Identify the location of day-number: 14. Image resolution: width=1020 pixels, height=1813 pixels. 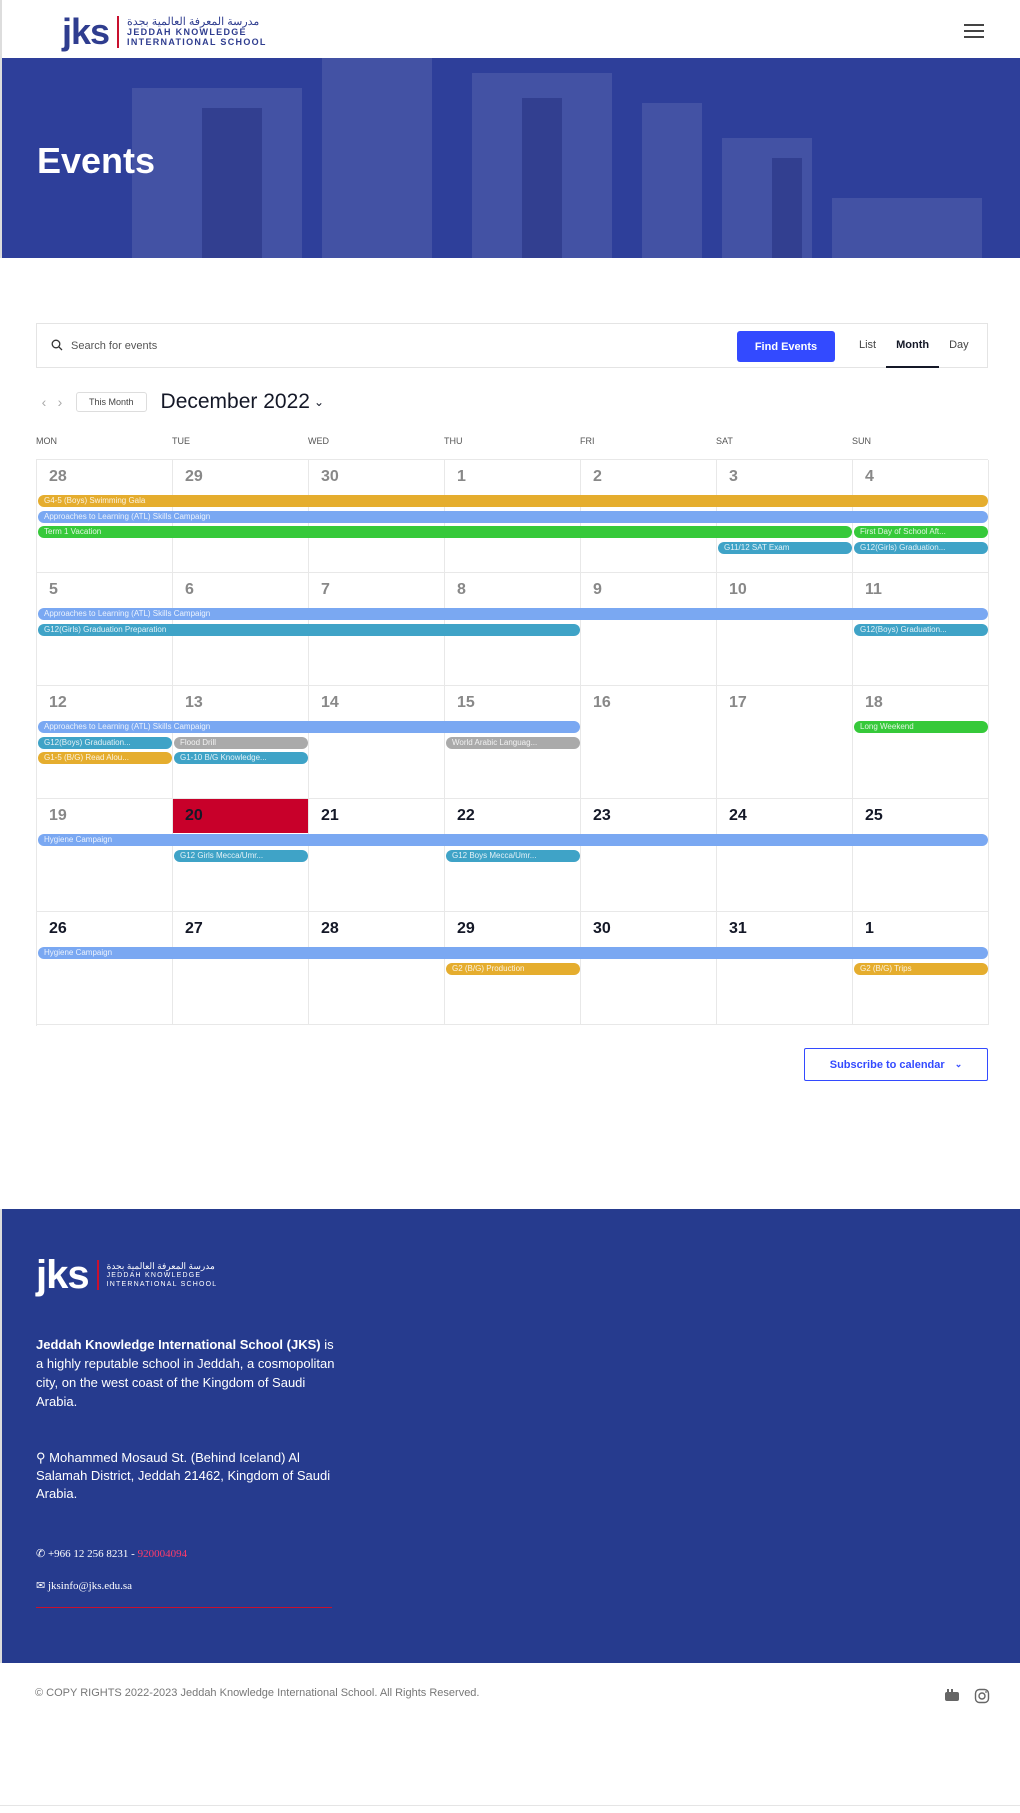
(330, 702).